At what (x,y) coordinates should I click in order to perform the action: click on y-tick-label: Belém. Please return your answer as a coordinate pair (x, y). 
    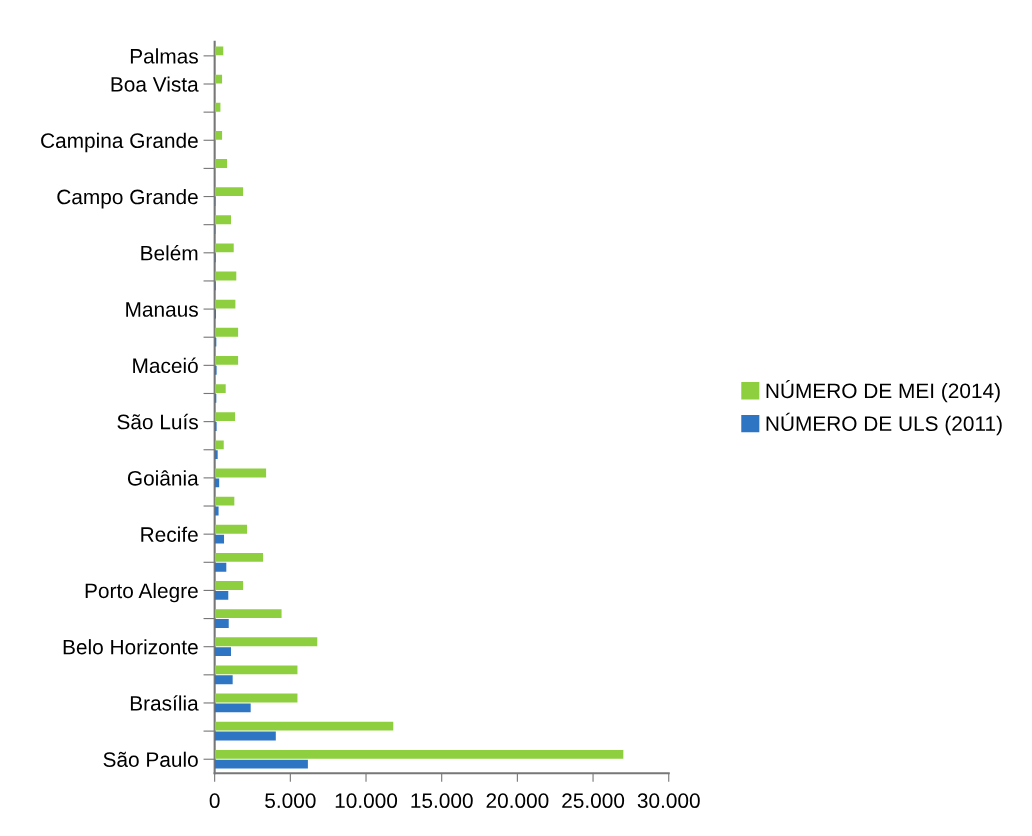
    Looking at the image, I should click on (169, 253).